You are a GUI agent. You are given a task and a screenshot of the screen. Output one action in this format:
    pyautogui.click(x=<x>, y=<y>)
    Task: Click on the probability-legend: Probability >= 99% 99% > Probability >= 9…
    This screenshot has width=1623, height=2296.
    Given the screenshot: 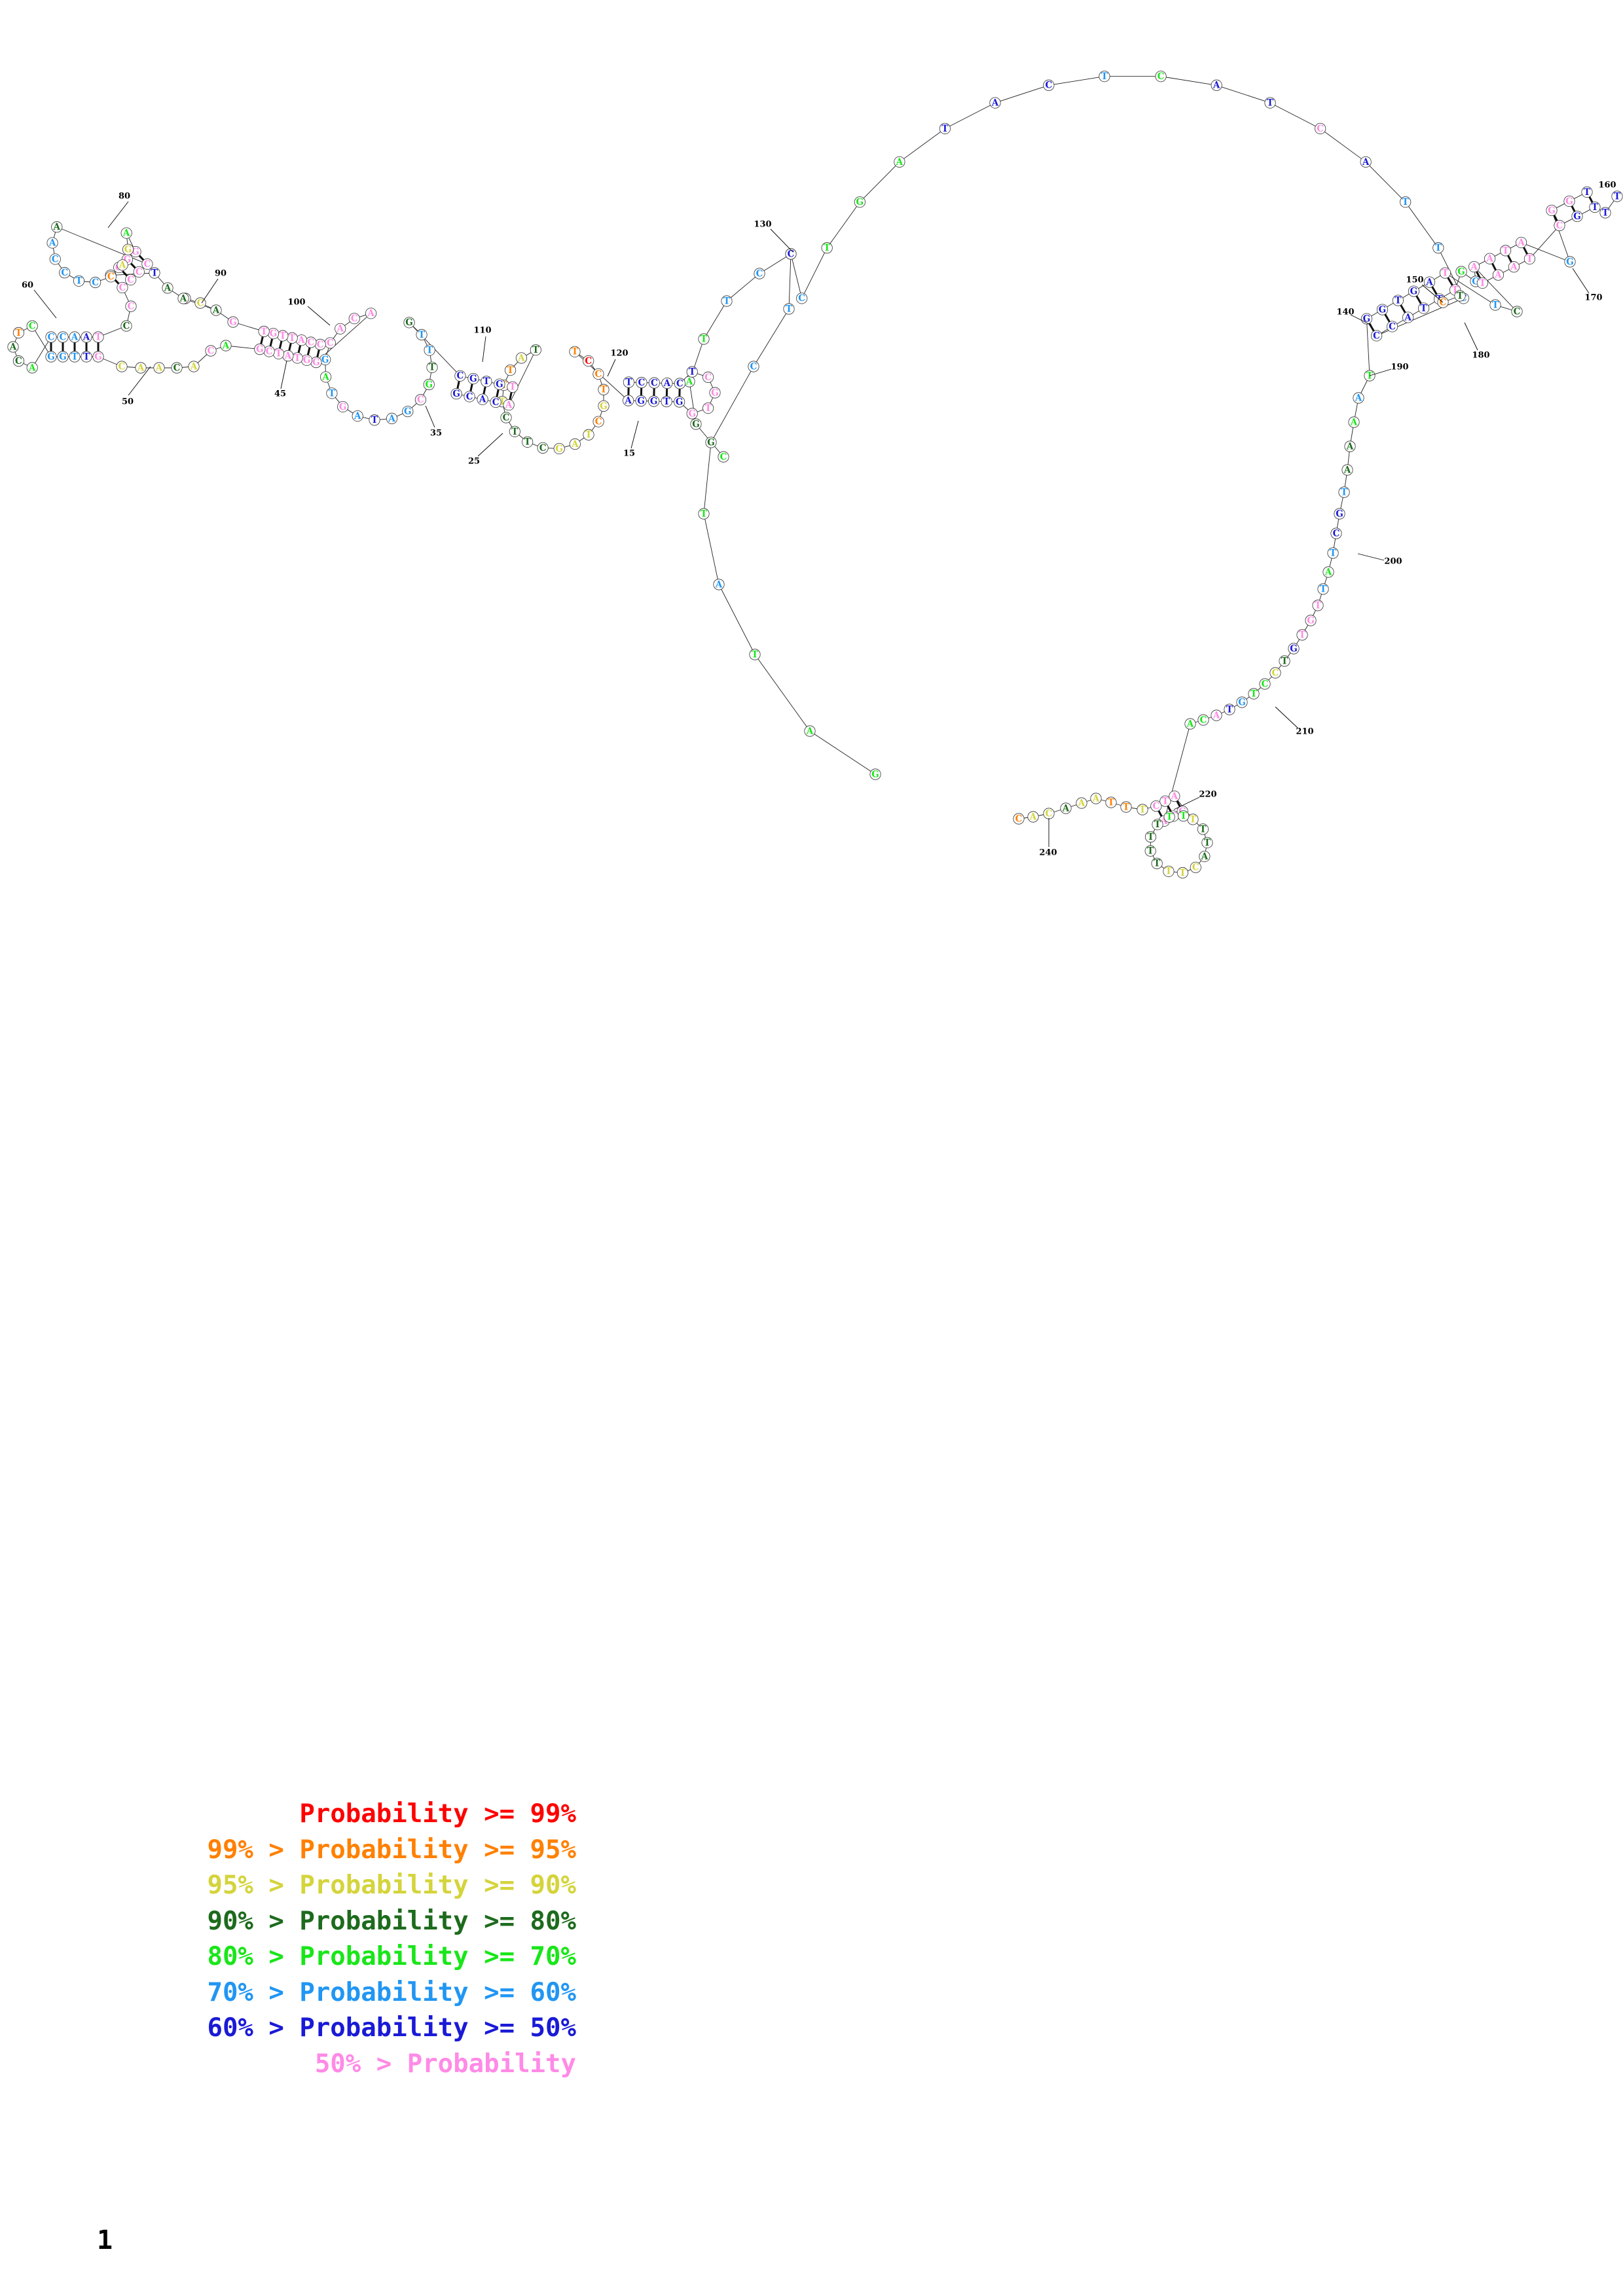 What is the action you would take?
    pyautogui.click(x=392, y=1939)
    